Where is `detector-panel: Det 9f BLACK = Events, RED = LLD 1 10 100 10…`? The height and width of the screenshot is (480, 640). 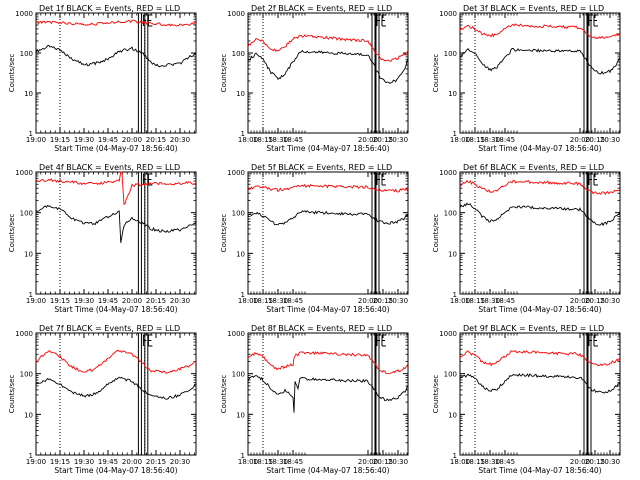 detector-panel: Det 9f BLACK = Events, RED = LLD 1 10 100 10… is located at coordinates (526, 399).